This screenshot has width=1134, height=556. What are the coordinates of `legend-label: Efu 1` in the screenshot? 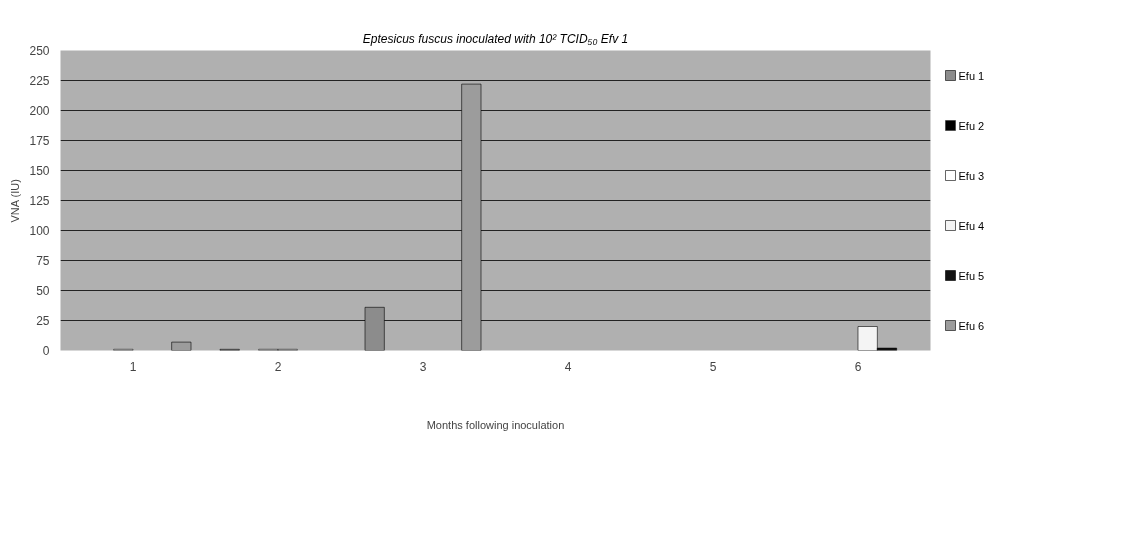 It's located at (971, 75).